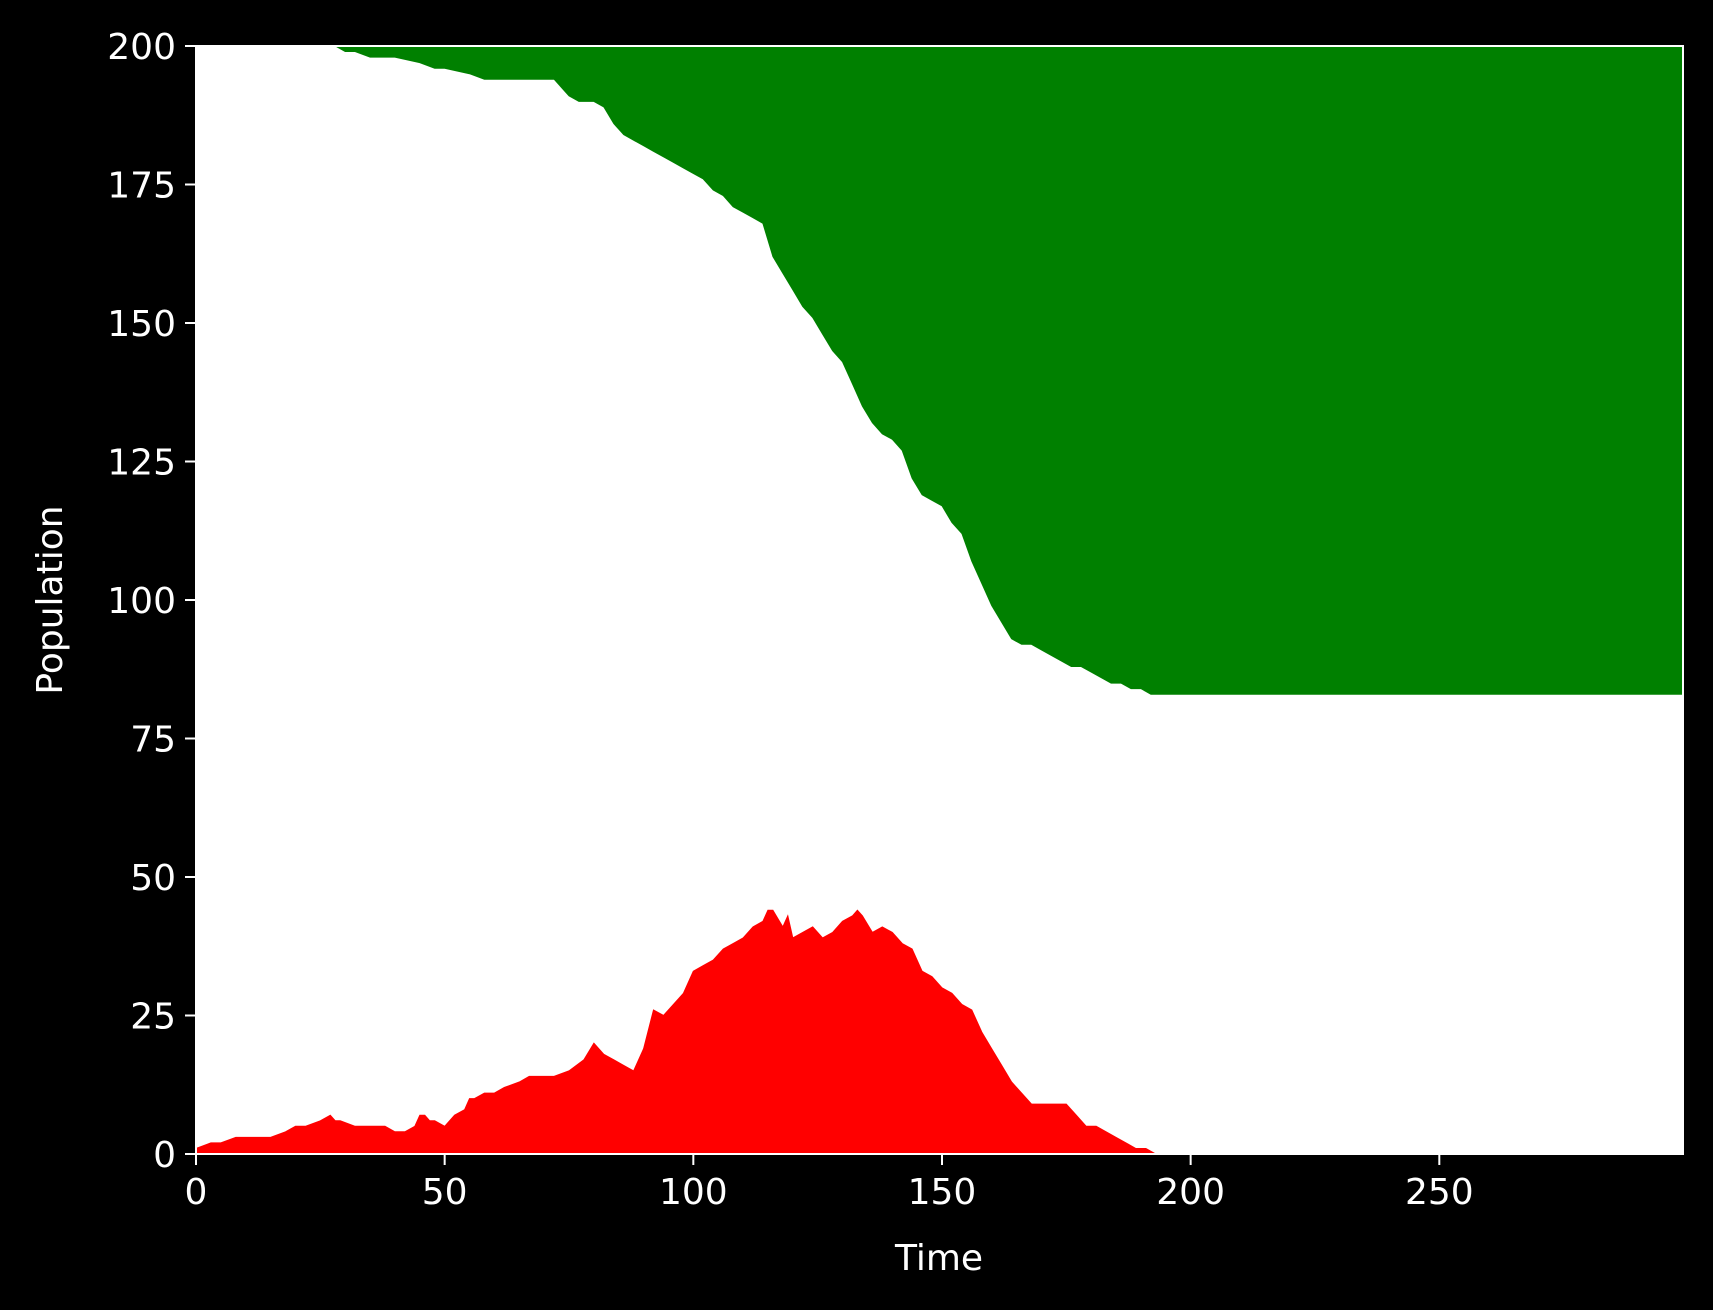  What do you see at coordinates (153, 878) in the screenshot?
I see `y-tick-label: 50` at bounding box center [153, 878].